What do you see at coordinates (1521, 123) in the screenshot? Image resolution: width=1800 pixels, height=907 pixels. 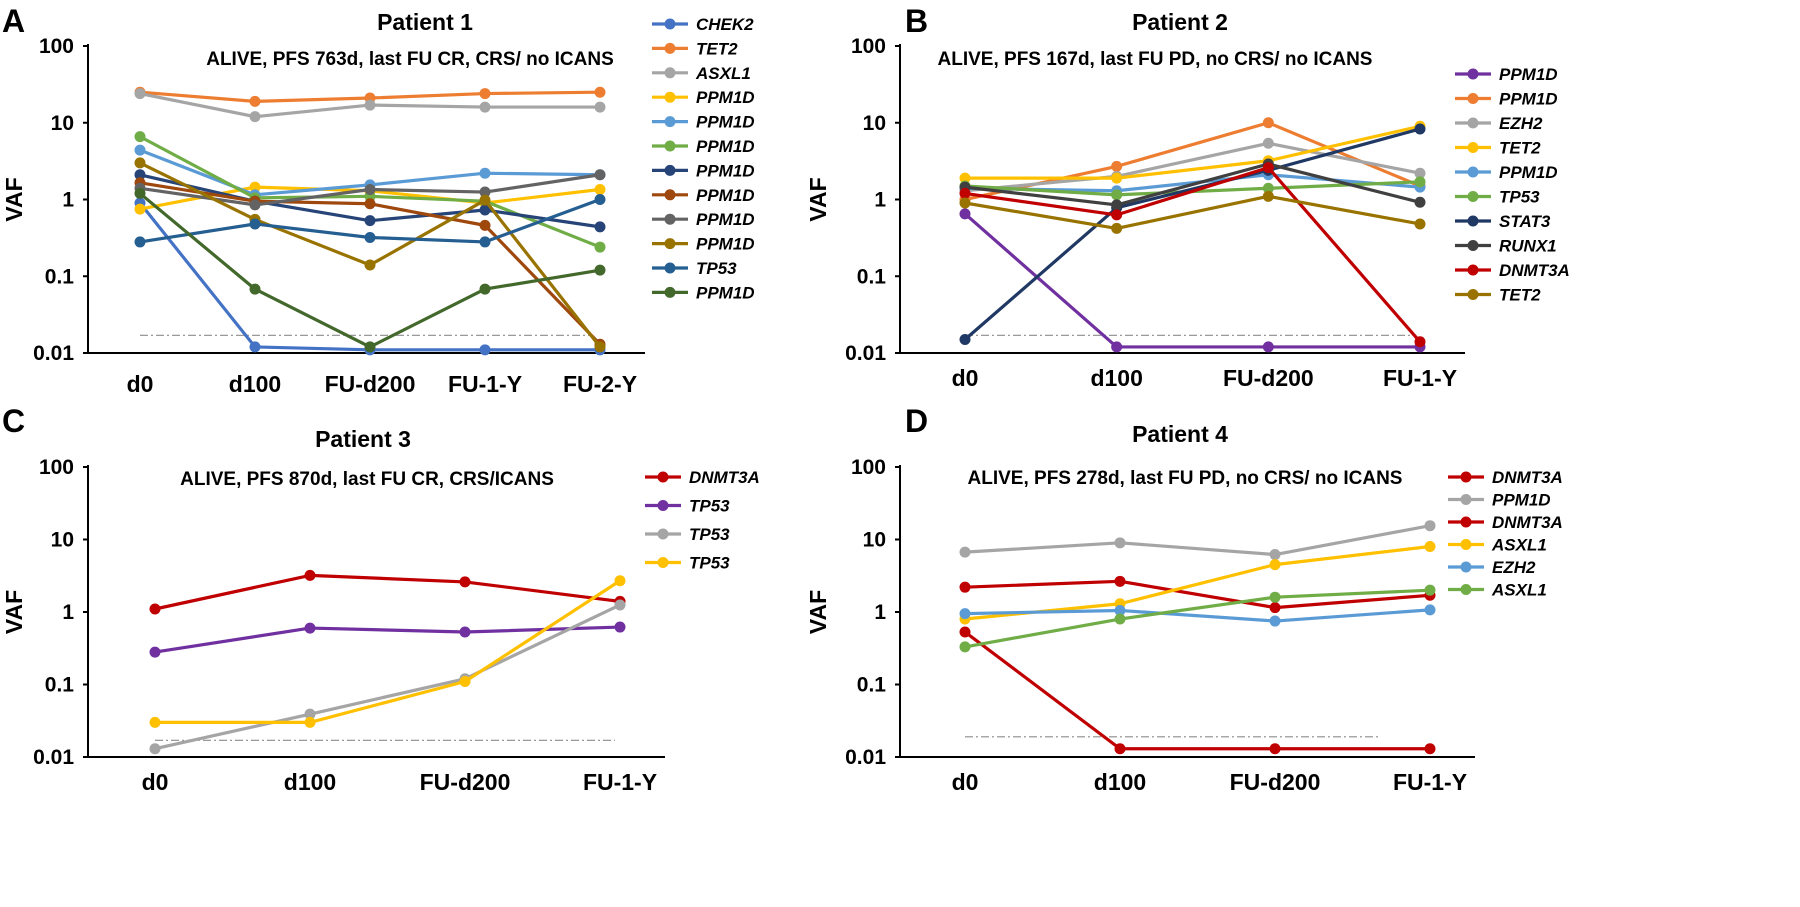 I see `legend-label: EZH2` at bounding box center [1521, 123].